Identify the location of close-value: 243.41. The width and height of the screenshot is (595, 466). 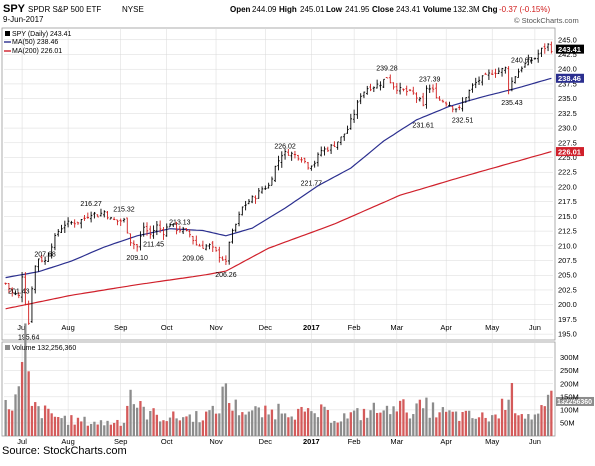
(408, 9).